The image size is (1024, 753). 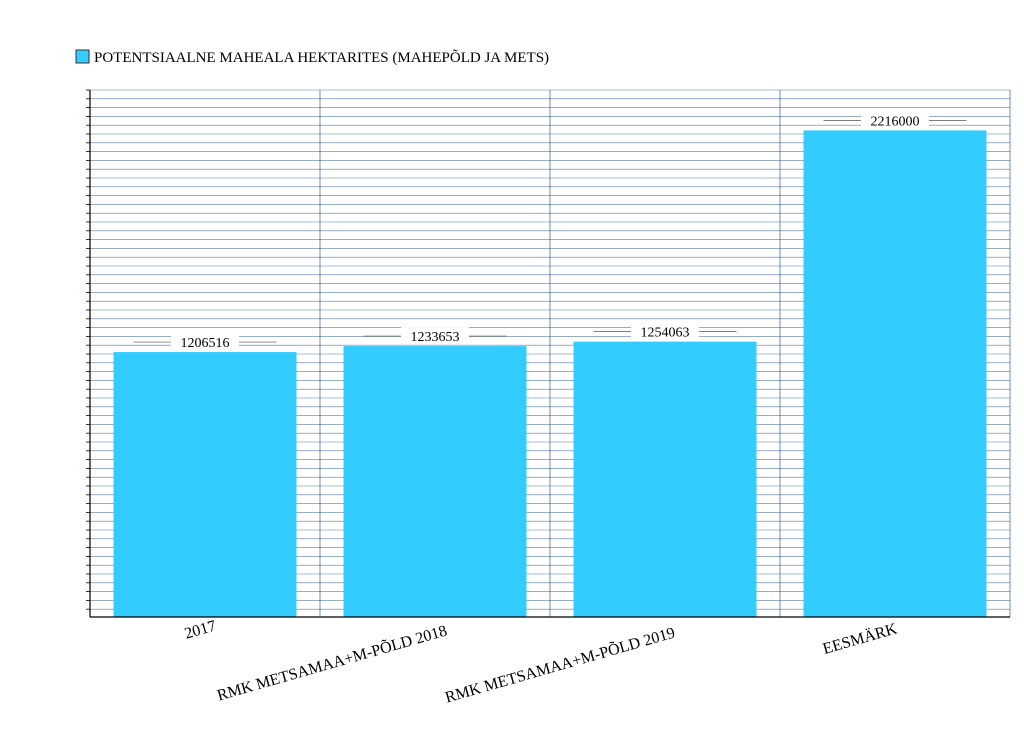 I want to click on data-label-1: 1206516, so click(x=205, y=343).